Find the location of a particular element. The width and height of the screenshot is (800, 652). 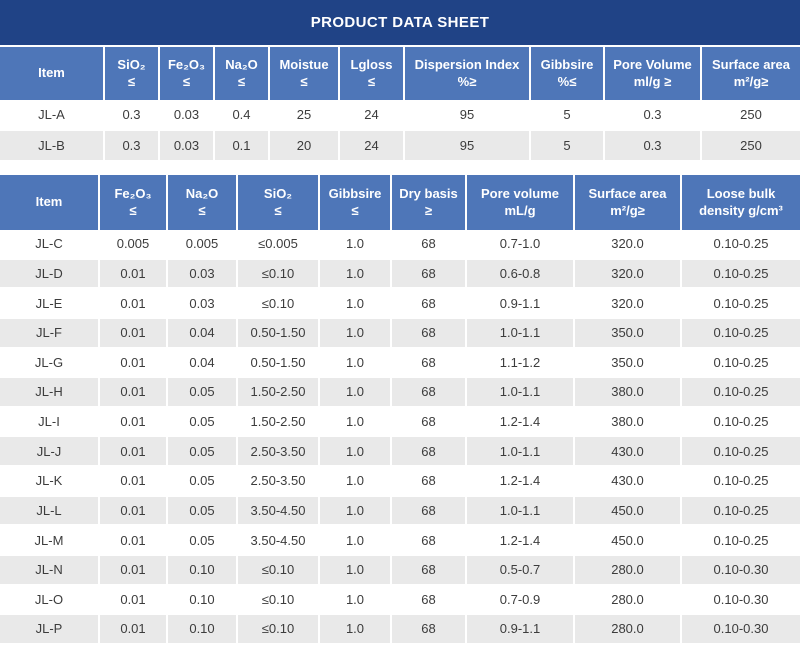

table-cell: 0.04 is located at coordinates (203, 332).